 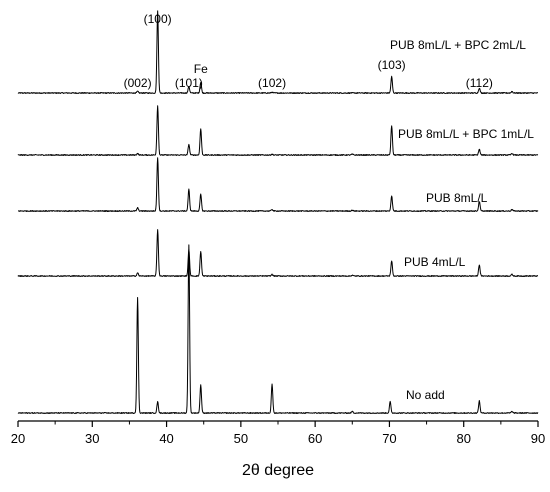 What do you see at coordinates (463, 438) in the screenshot?
I see `x-tick-label-80: 80` at bounding box center [463, 438].